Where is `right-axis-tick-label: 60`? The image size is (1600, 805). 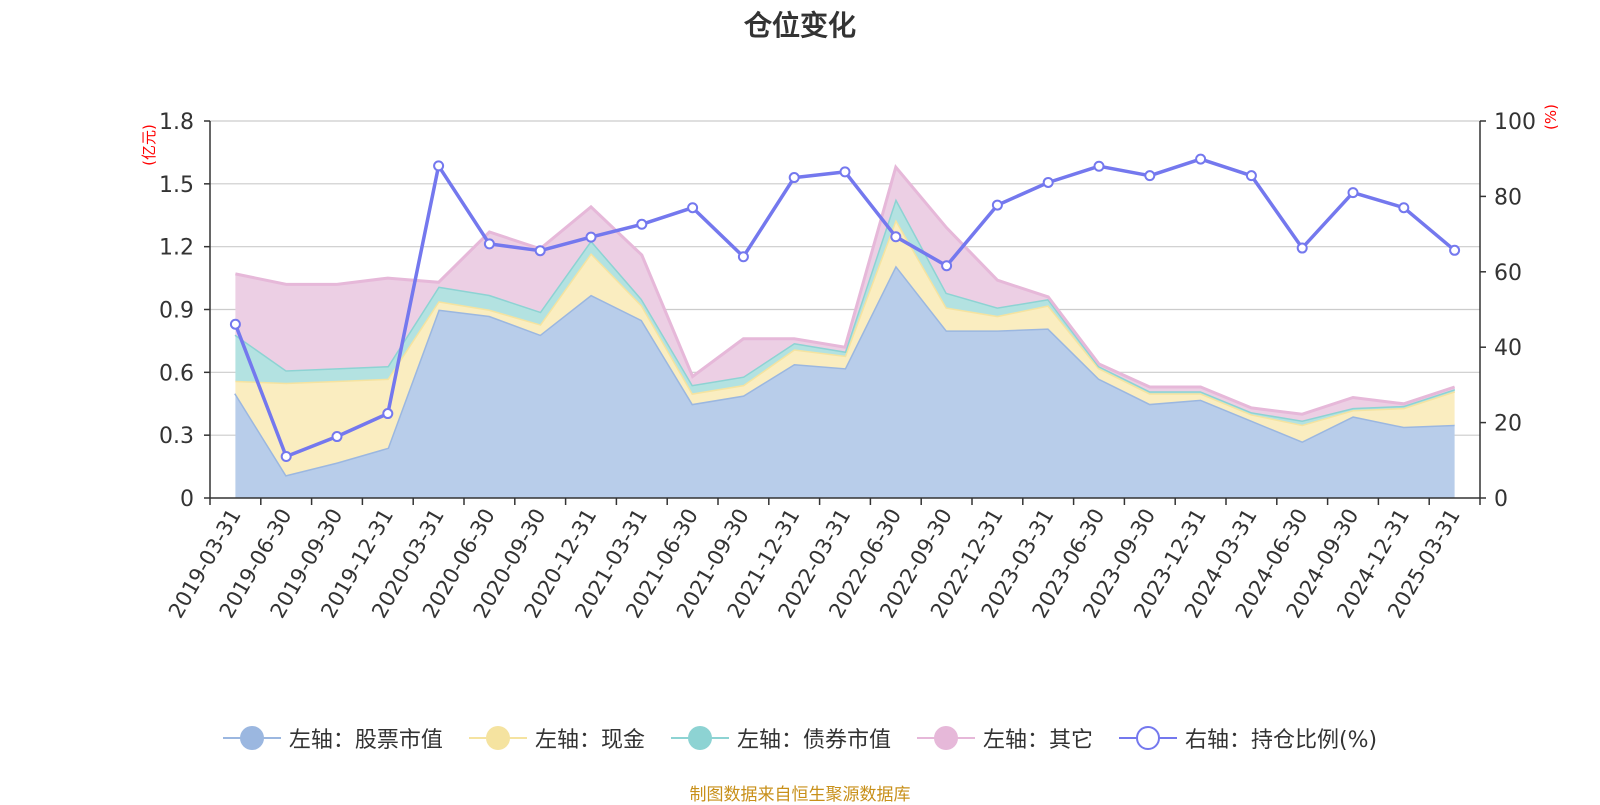
right-axis-tick-label: 60 is located at coordinates (1508, 273).